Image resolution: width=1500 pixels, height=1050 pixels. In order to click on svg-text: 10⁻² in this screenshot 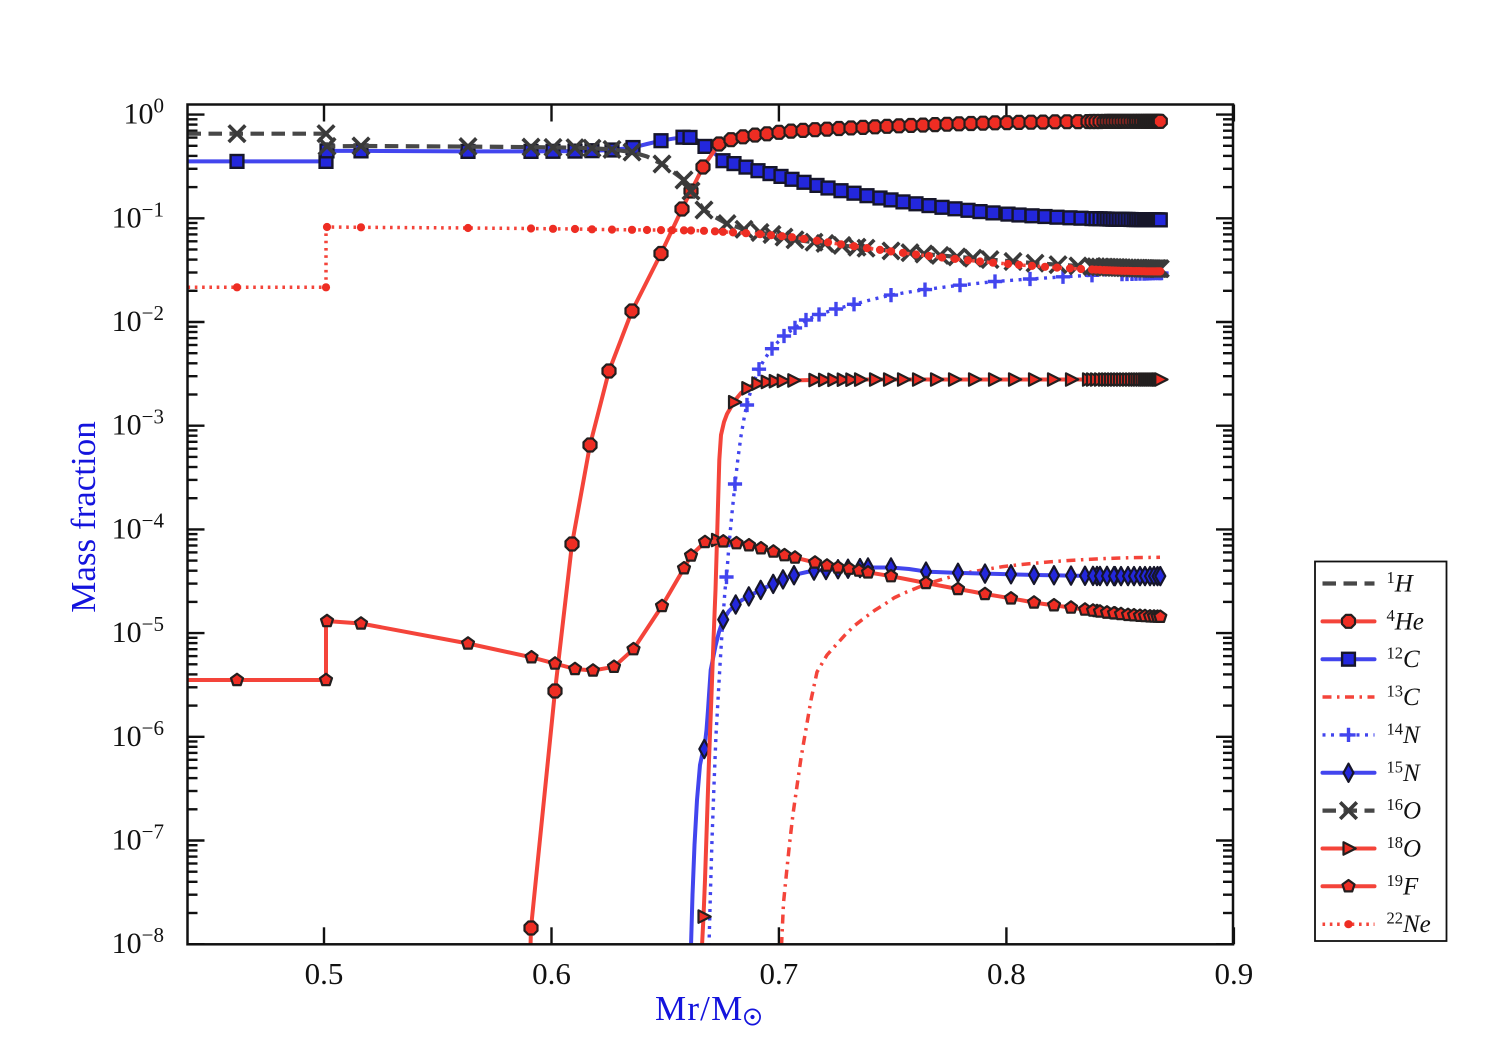, I will do `click(138, 319)`.